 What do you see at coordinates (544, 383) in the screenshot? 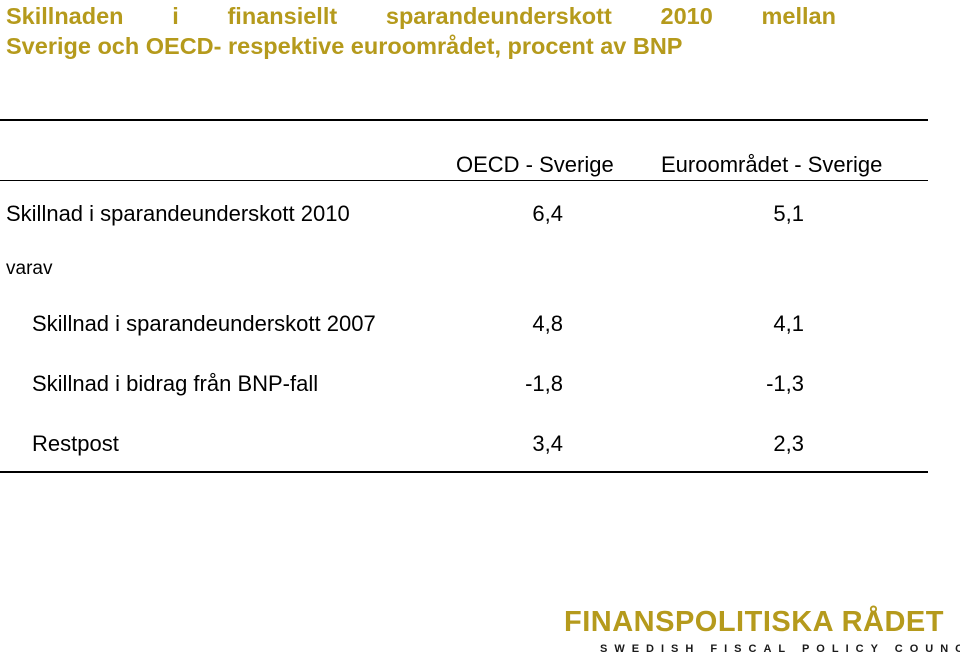
I see `cell-oecd-bnp-fall: -1,8` at bounding box center [544, 383].